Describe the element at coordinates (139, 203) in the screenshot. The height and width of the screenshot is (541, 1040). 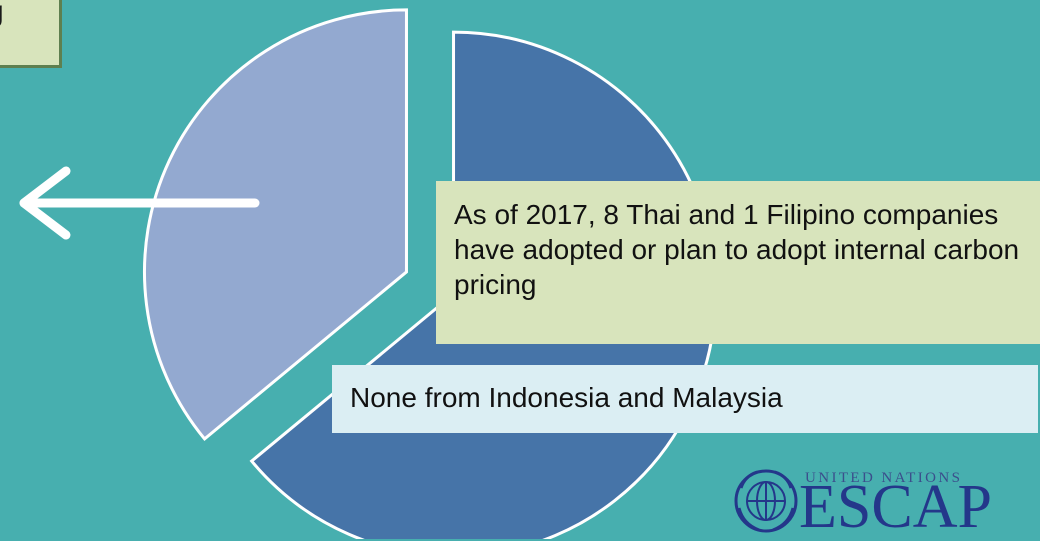
I see `left-arrow-icon` at that location.